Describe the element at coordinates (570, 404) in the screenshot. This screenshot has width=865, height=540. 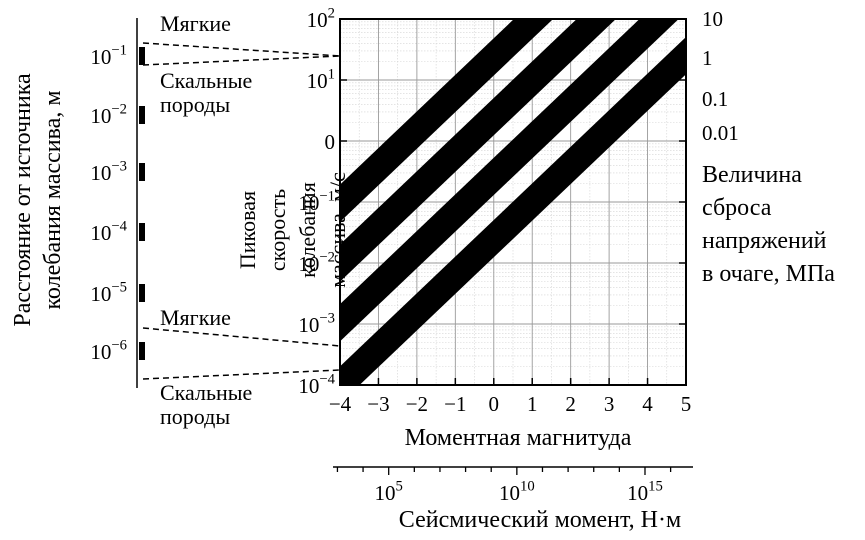
I see `x-tick-label: 2` at that location.